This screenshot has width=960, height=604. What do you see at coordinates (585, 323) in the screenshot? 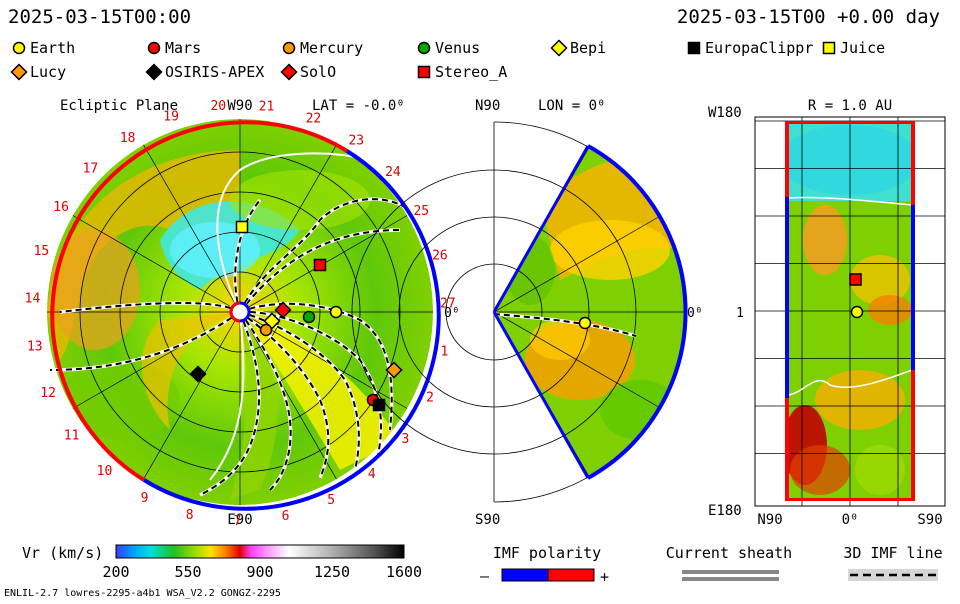
I see `meridional-earth-marker` at bounding box center [585, 323].